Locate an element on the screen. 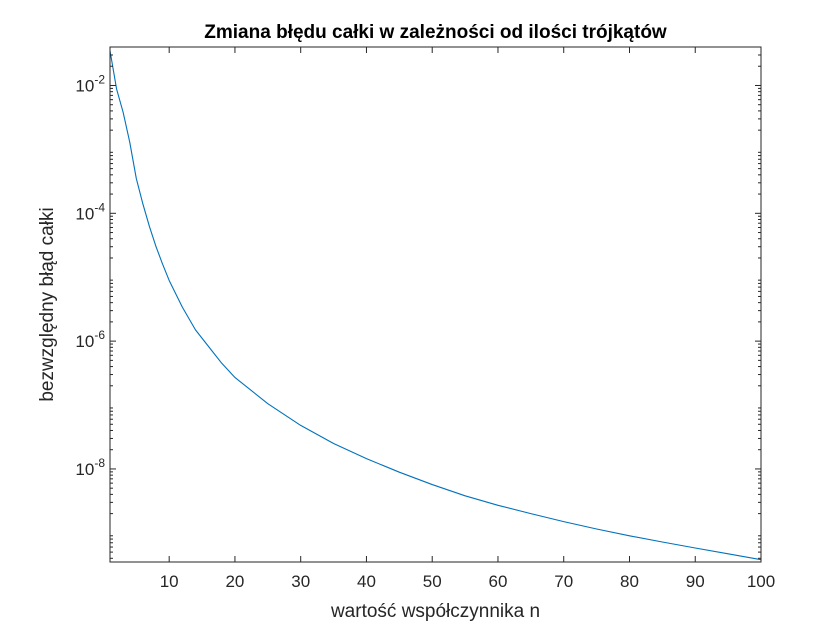 This screenshot has width=840, height=630. x-tick-label: 70 is located at coordinates (563, 581).